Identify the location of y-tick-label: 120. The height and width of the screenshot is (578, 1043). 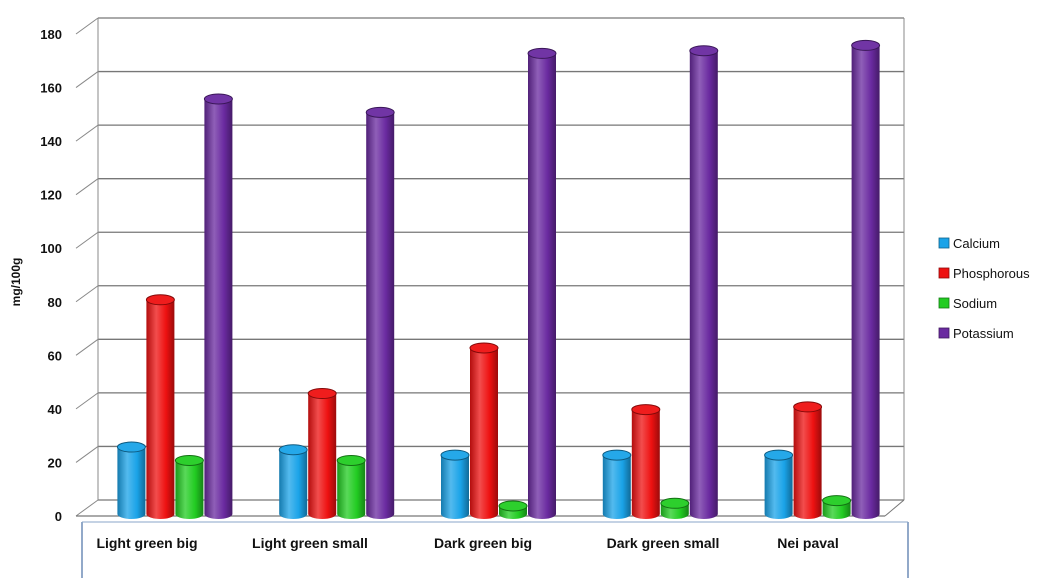
(51, 195).